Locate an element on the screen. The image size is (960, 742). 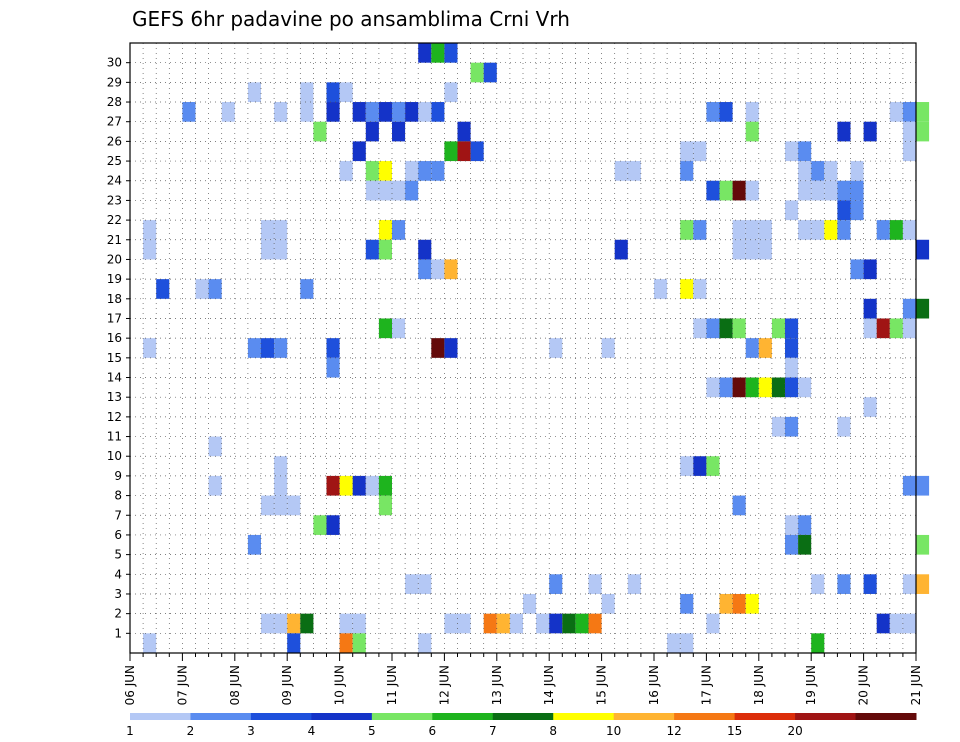
x-tick-label: 10 JUN is located at coordinates (340, 685).